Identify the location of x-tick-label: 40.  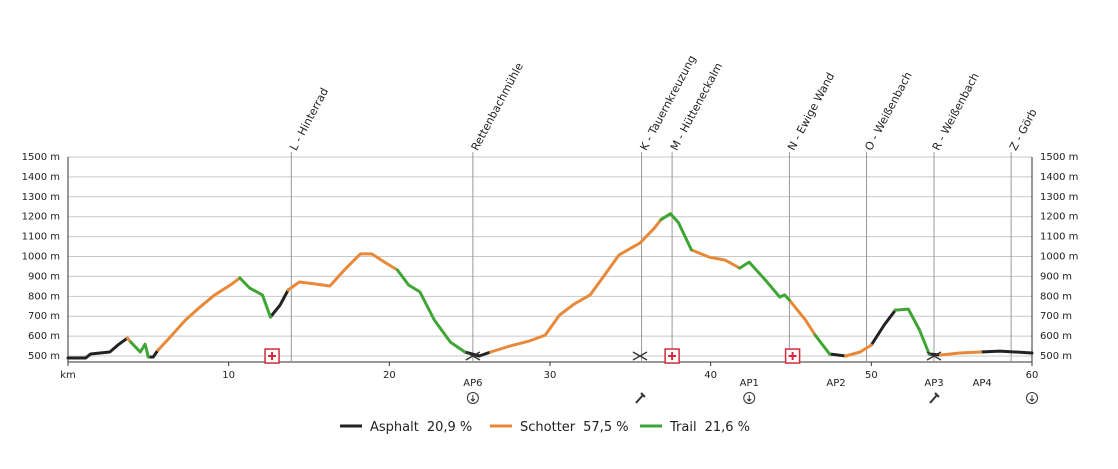
(710, 375).